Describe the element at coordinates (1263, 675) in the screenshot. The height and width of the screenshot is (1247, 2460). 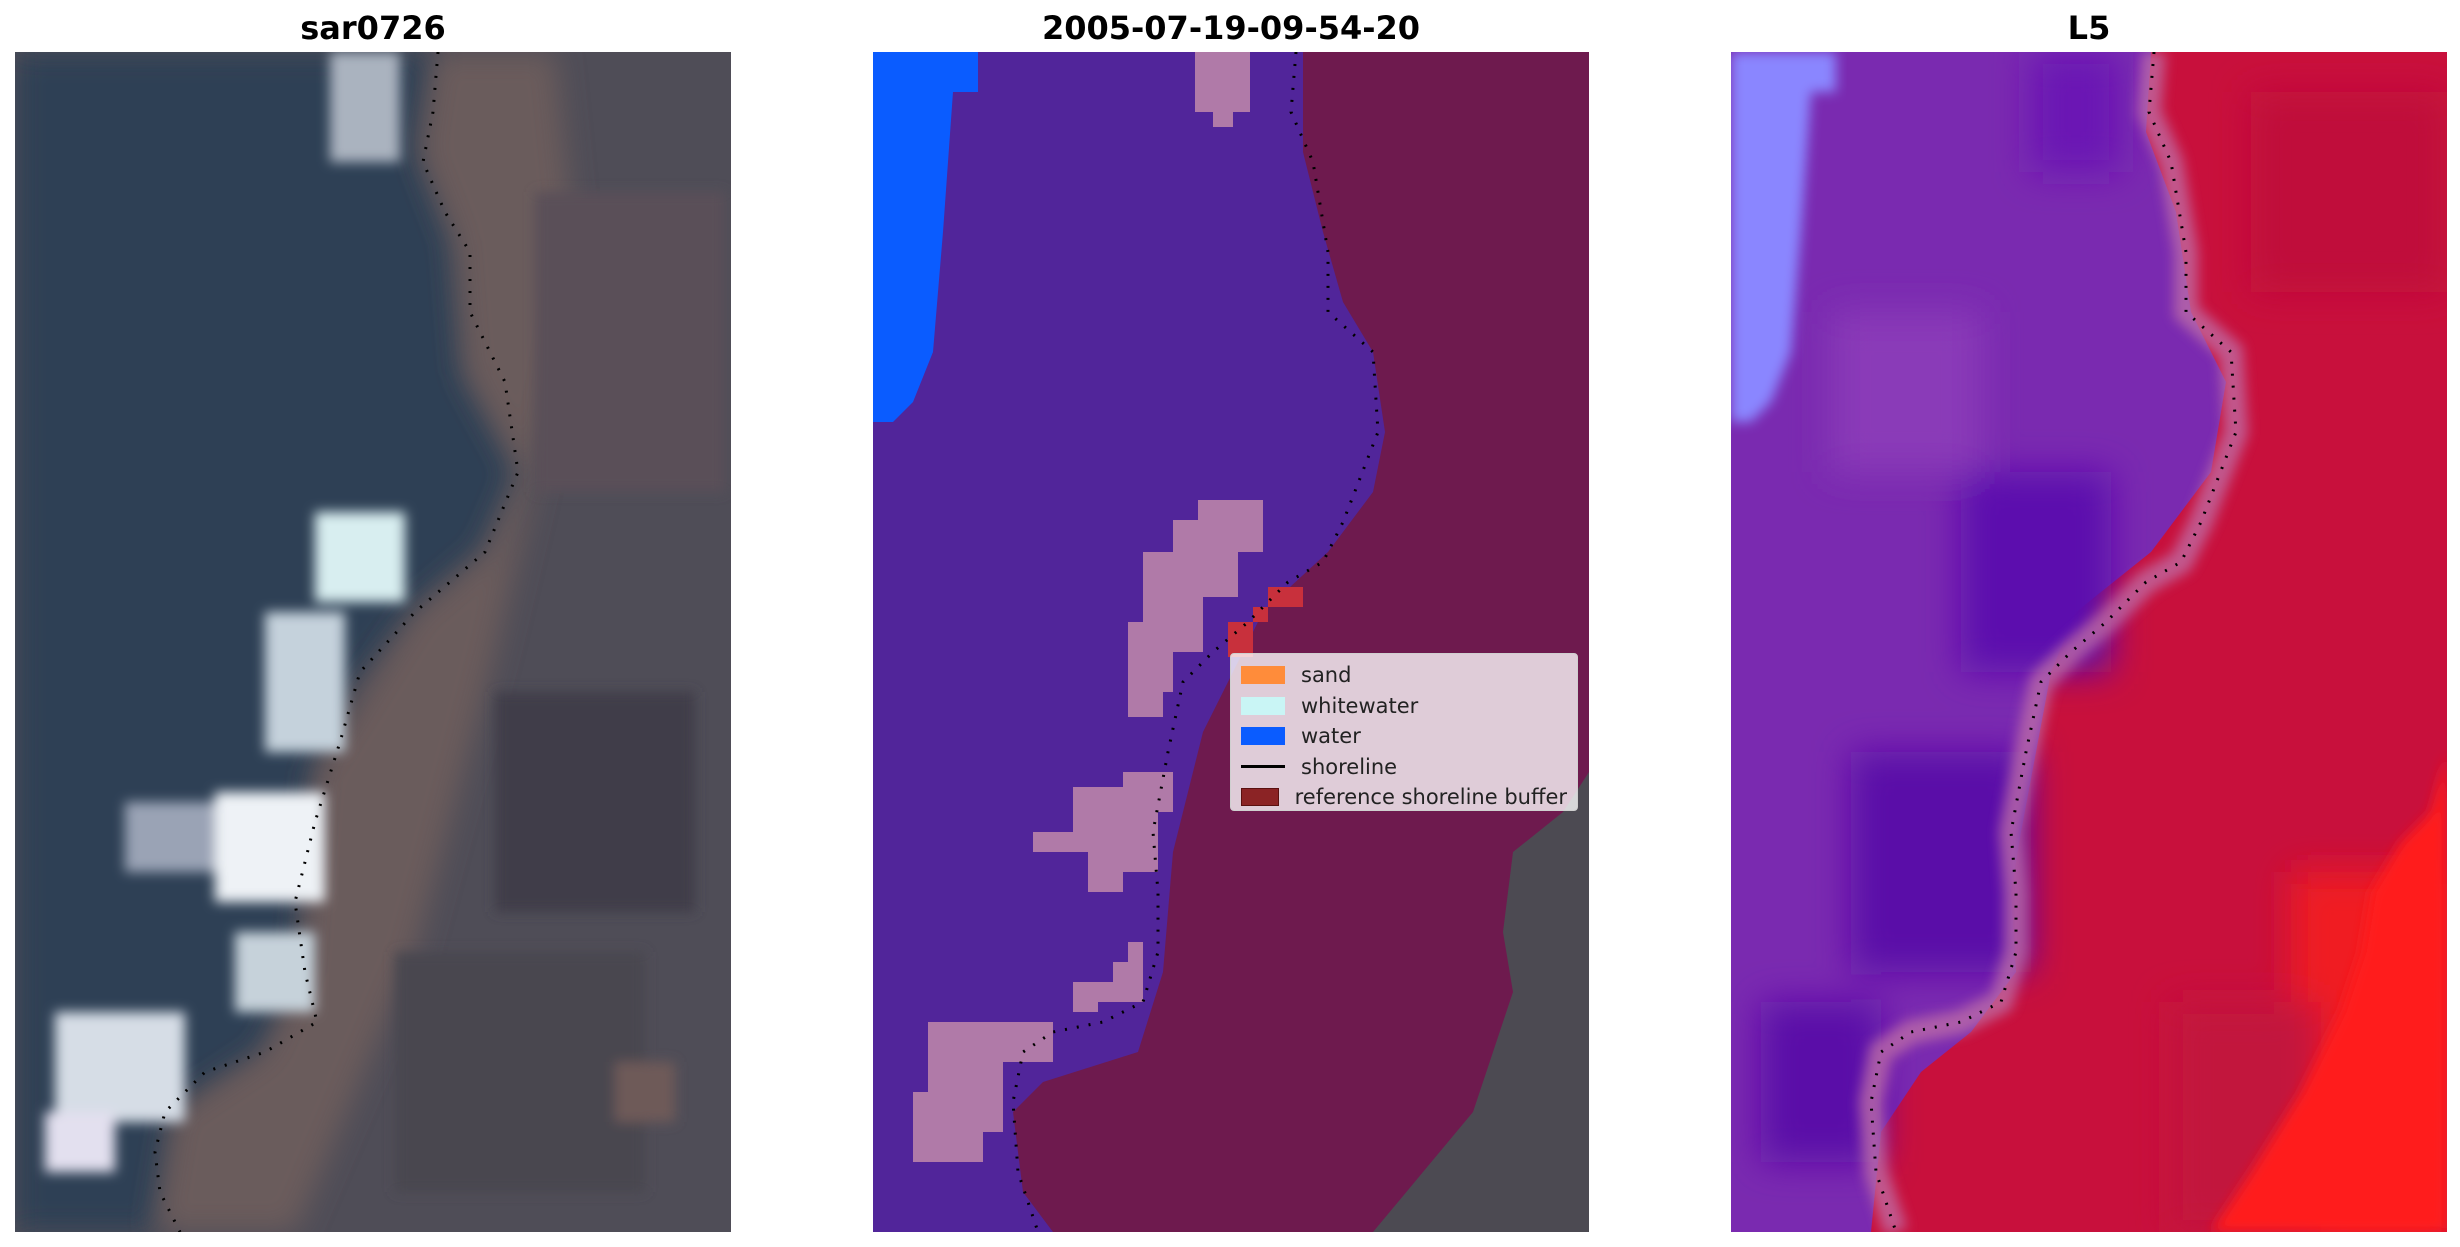
I see `legend-swatch-sand` at that location.